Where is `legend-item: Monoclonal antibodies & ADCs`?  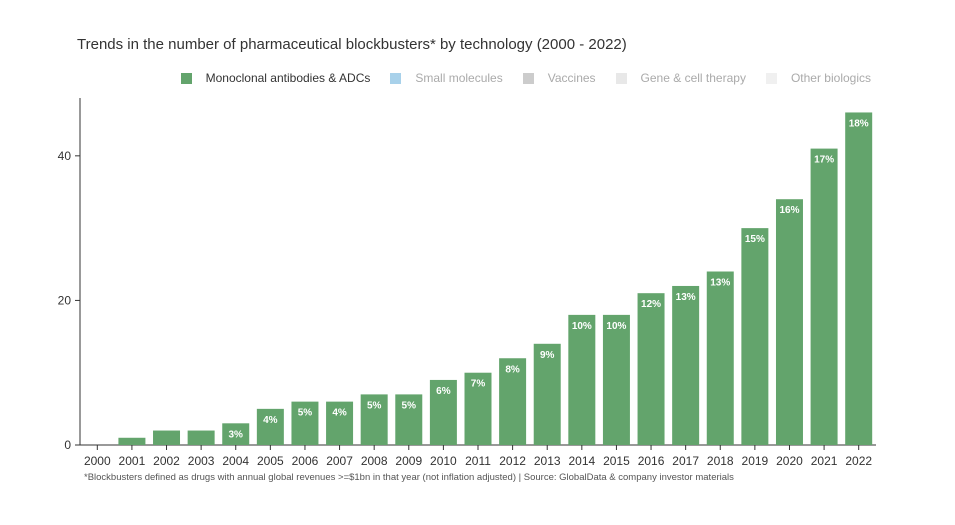
legend-item: Monoclonal antibodies & ADCs is located at coordinates (275, 78).